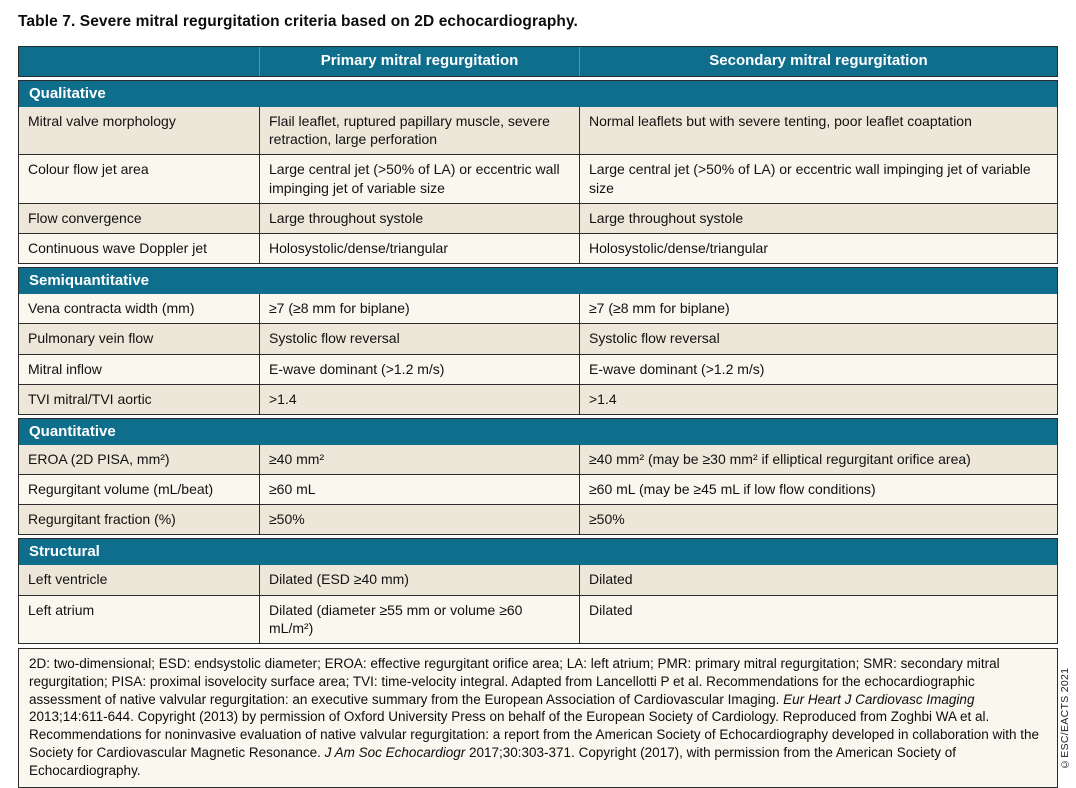 The height and width of the screenshot is (788, 1076). I want to click on secondary-value-cell: Large throughout systole, so click(818, 218).